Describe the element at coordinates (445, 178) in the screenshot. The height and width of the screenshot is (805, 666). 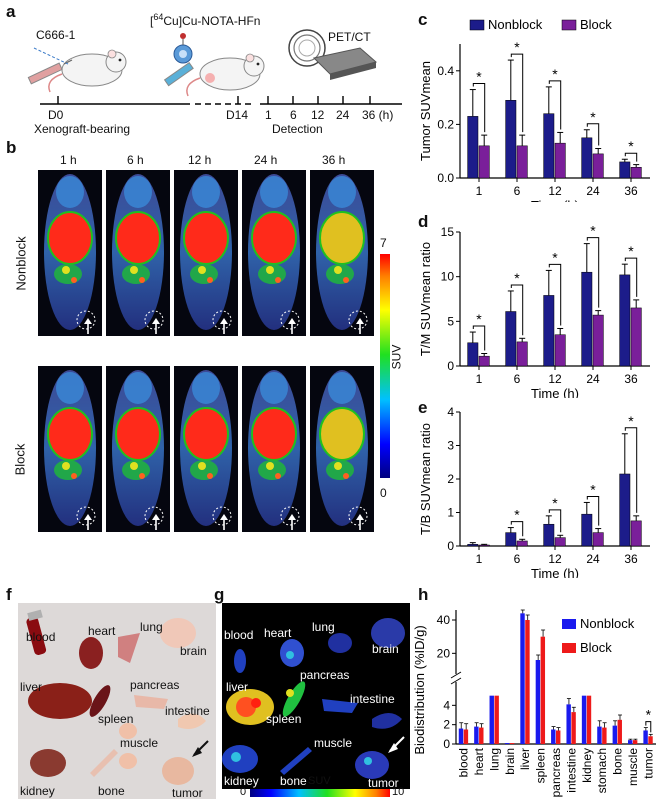
I see `y-tick-label: 0.0` at that location.